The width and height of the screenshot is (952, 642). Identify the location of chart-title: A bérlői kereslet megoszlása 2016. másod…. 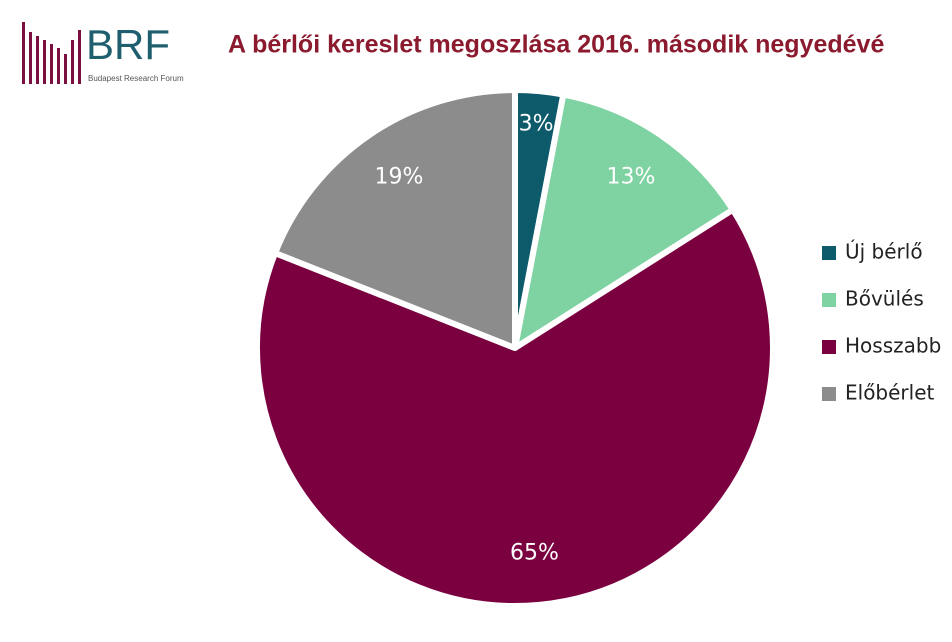
(556, 45).